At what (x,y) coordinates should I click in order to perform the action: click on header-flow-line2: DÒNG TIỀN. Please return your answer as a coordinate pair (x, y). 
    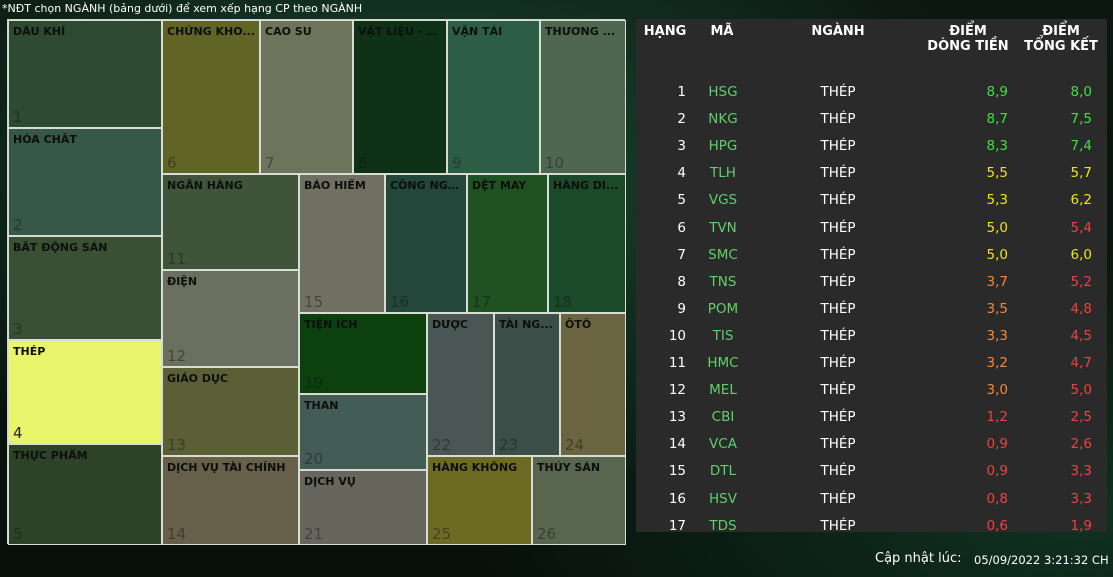
    Looking at the image, I should click on (968, 46).